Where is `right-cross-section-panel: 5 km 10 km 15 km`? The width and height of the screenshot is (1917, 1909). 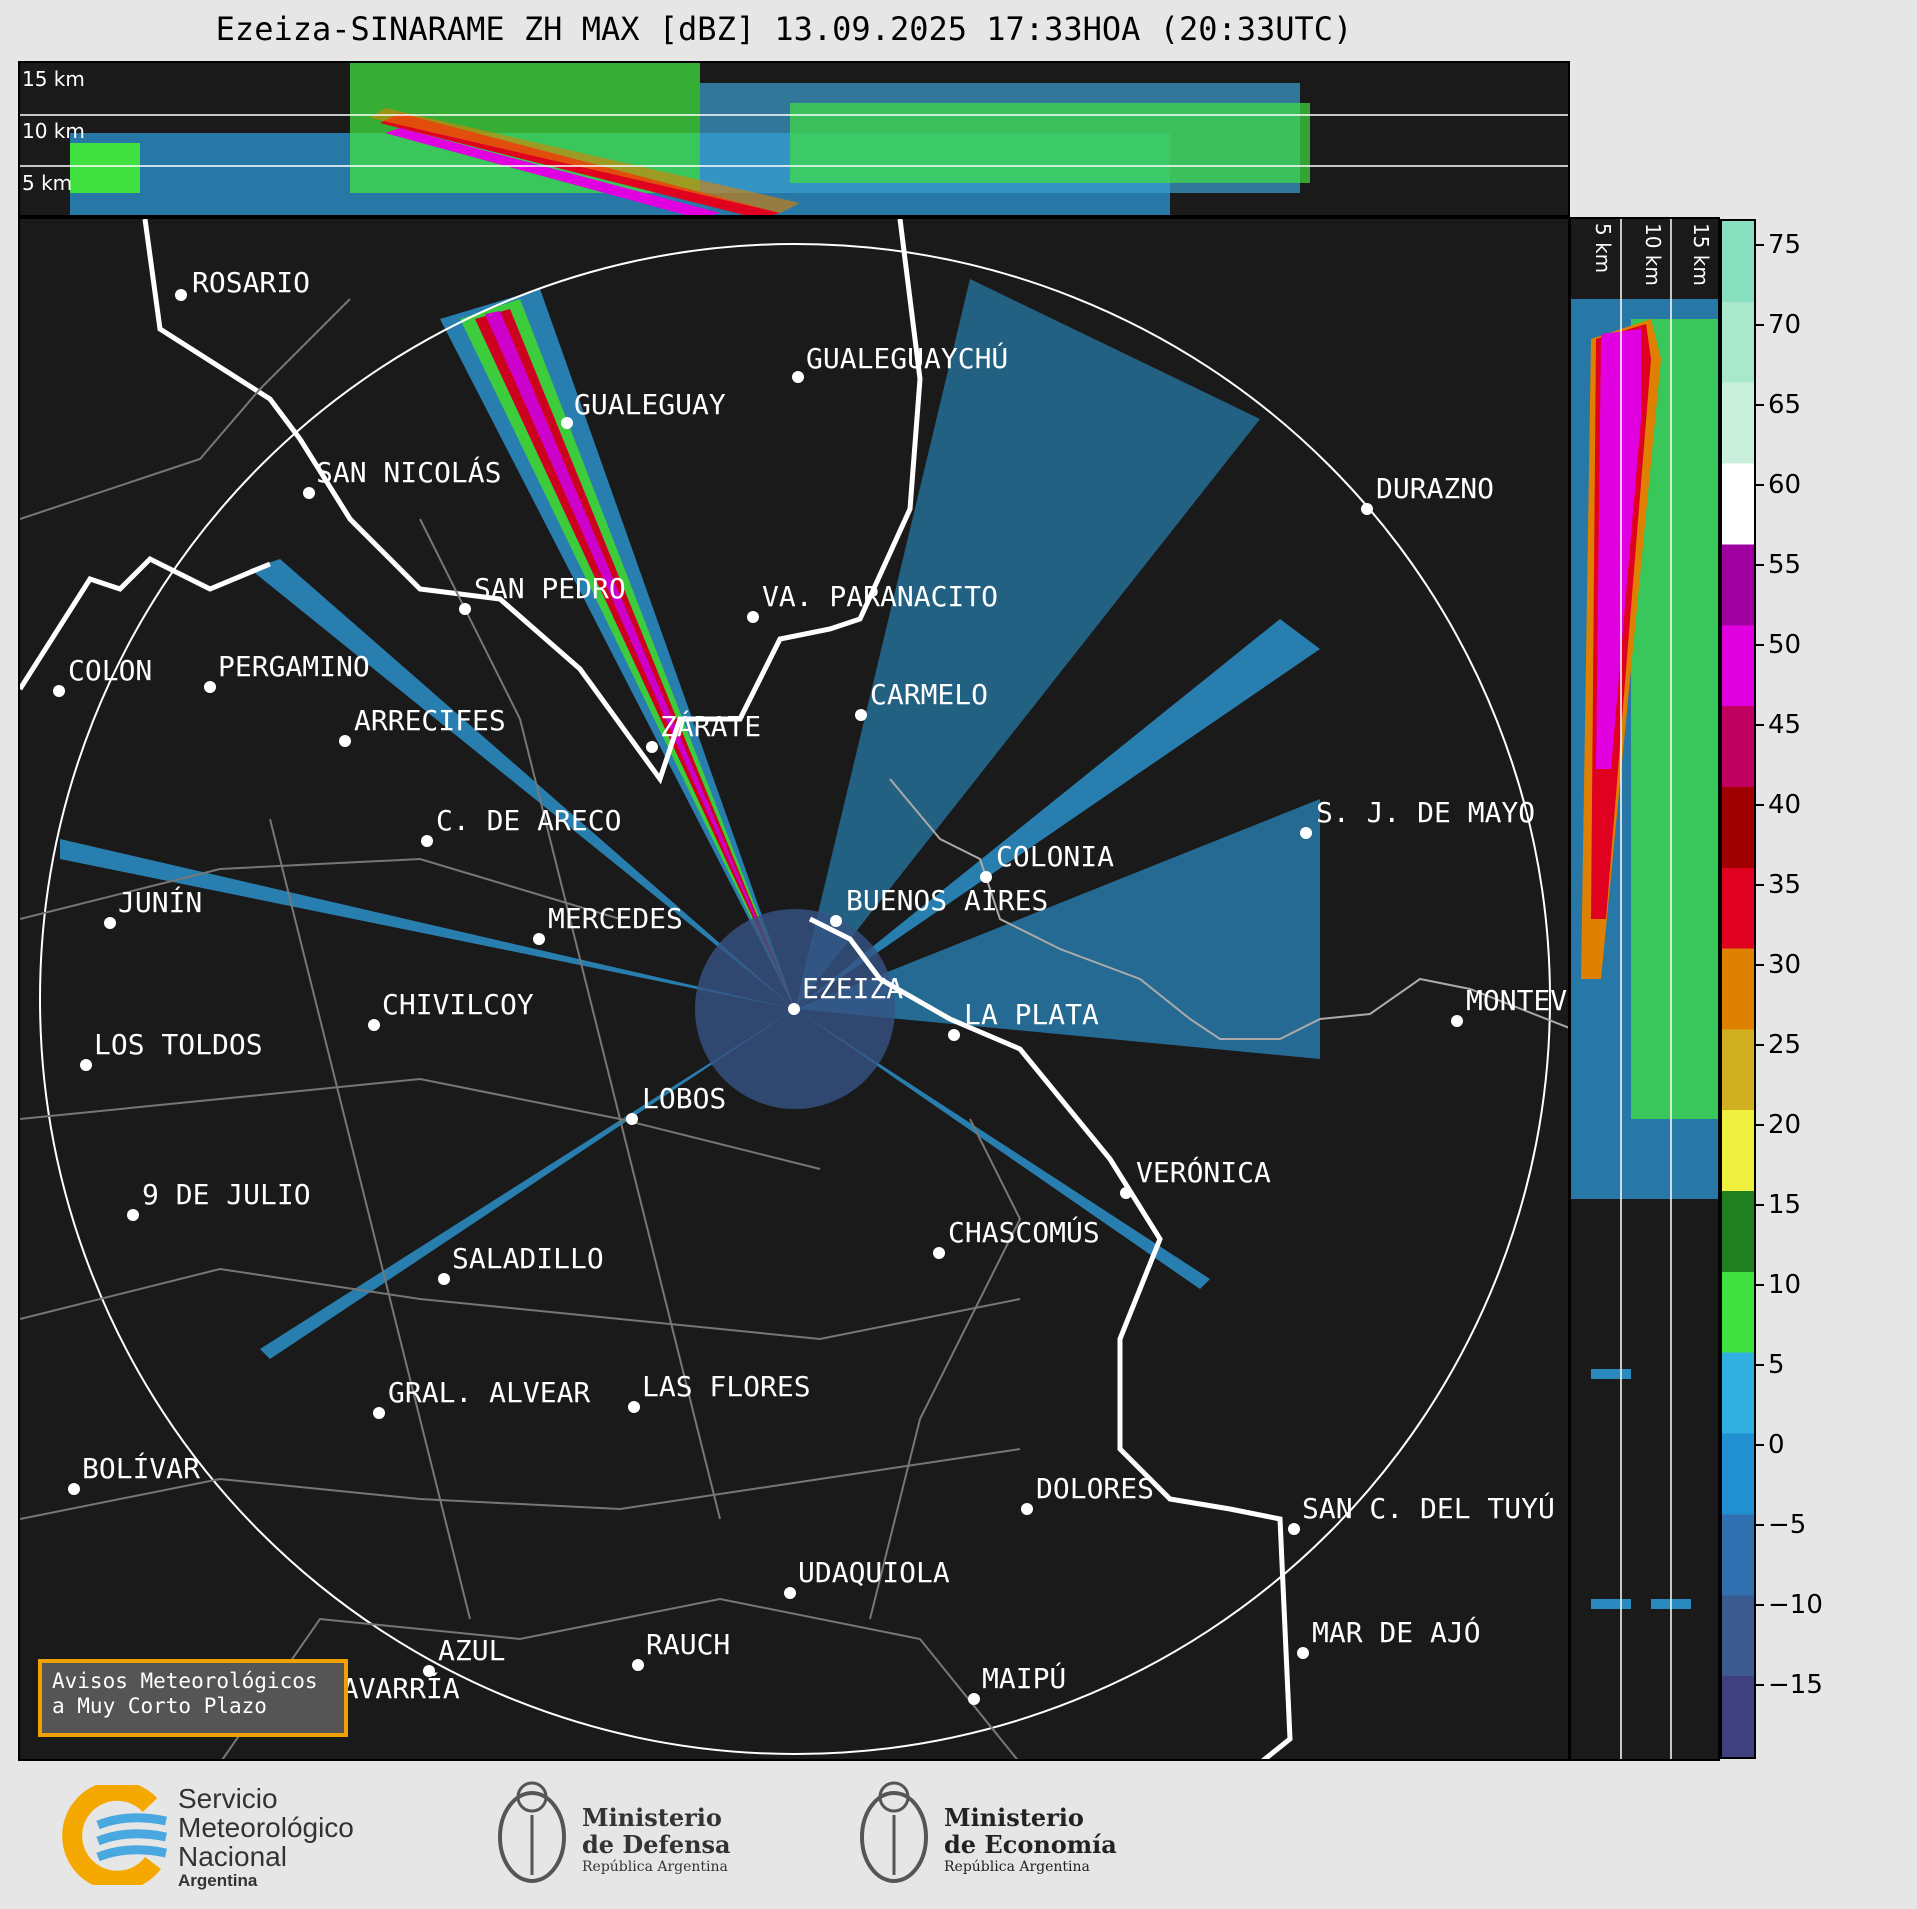
right-cross-section-panel: 5 km 10 km 15 km is located at coordinates (1644, 989).